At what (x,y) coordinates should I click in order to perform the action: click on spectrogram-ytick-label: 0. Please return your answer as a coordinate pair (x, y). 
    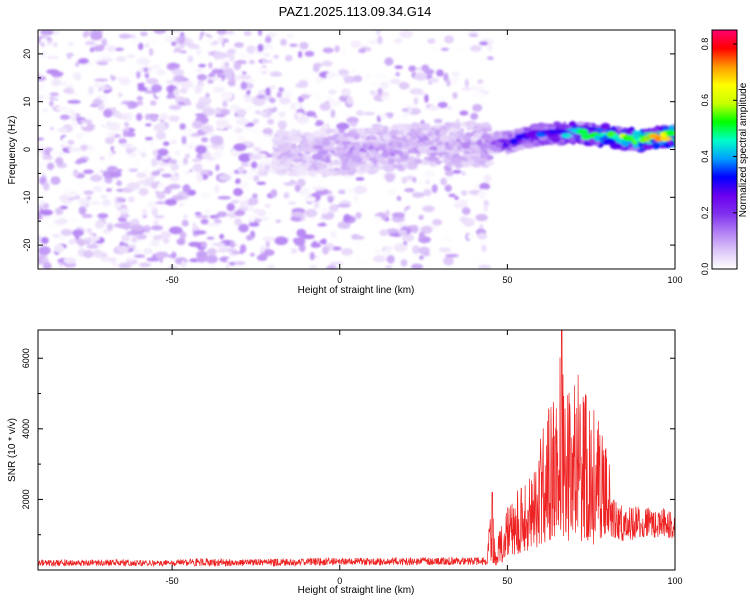
    Looking at the image, I should click on (27, 149).